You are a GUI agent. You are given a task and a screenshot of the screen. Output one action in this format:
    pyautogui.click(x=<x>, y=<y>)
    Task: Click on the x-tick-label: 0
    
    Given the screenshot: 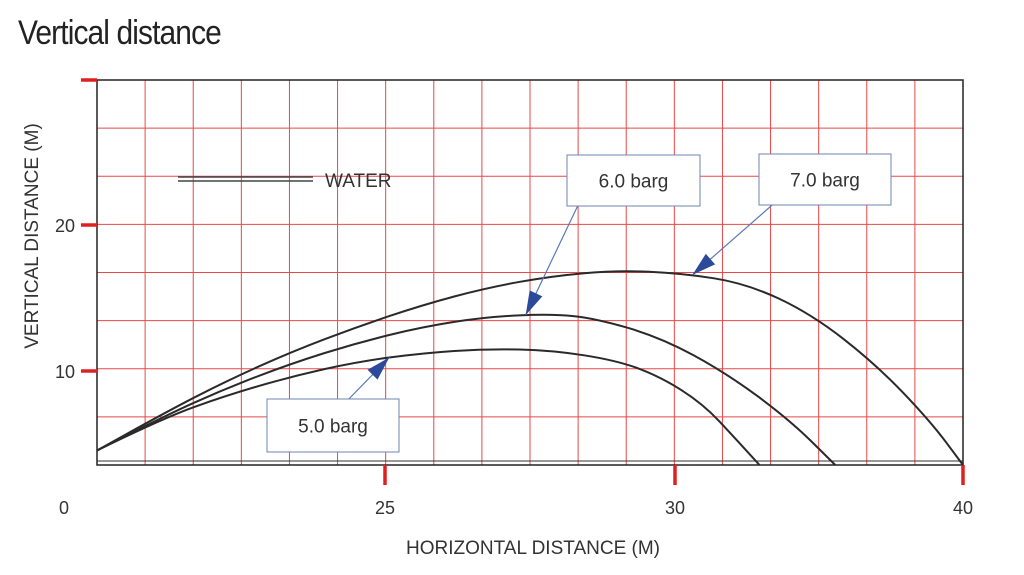 What is the action you would take?
    pyautogui.click(x=64, y=508)
    